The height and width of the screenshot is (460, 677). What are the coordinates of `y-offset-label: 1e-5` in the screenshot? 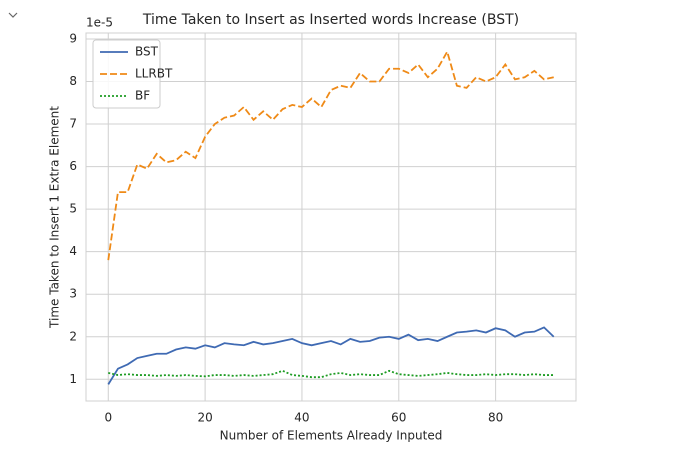 It's located at (99, 23).